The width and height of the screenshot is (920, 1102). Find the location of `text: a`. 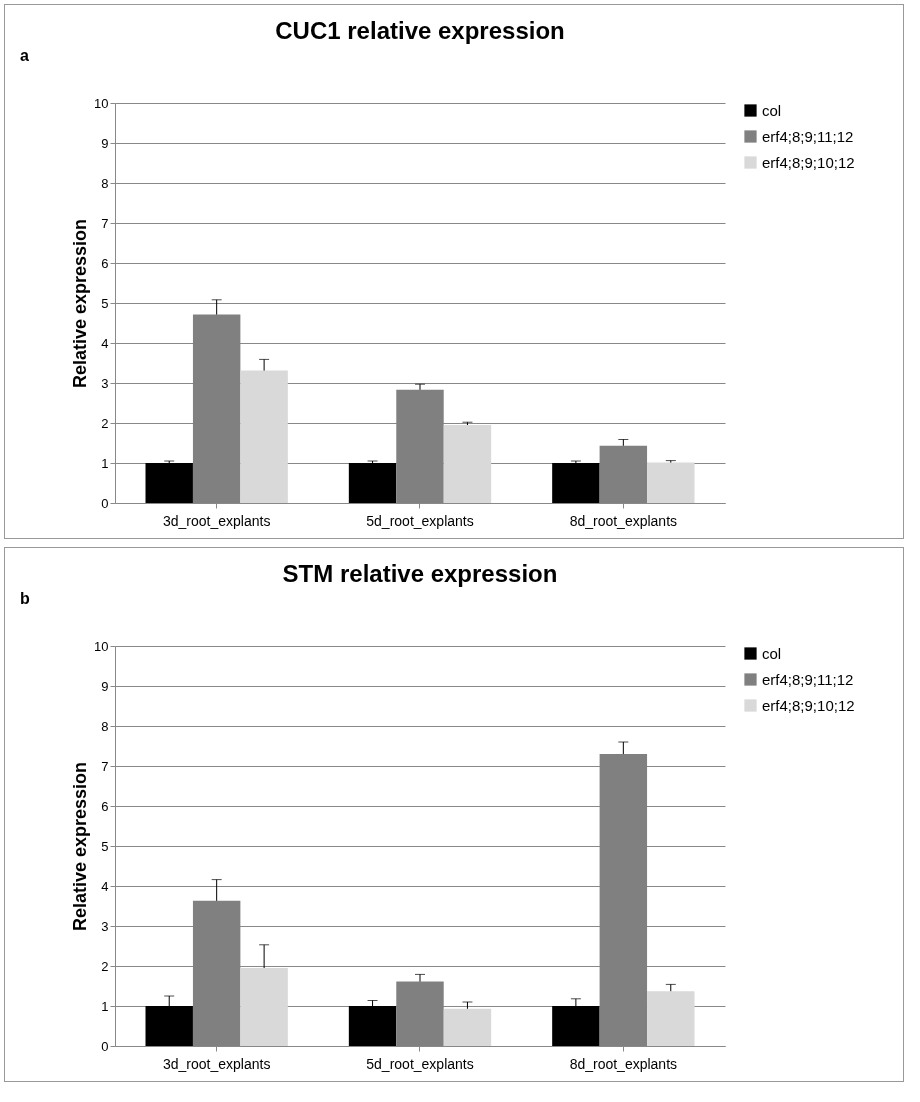

text: a is located at coordinates (24, 55).